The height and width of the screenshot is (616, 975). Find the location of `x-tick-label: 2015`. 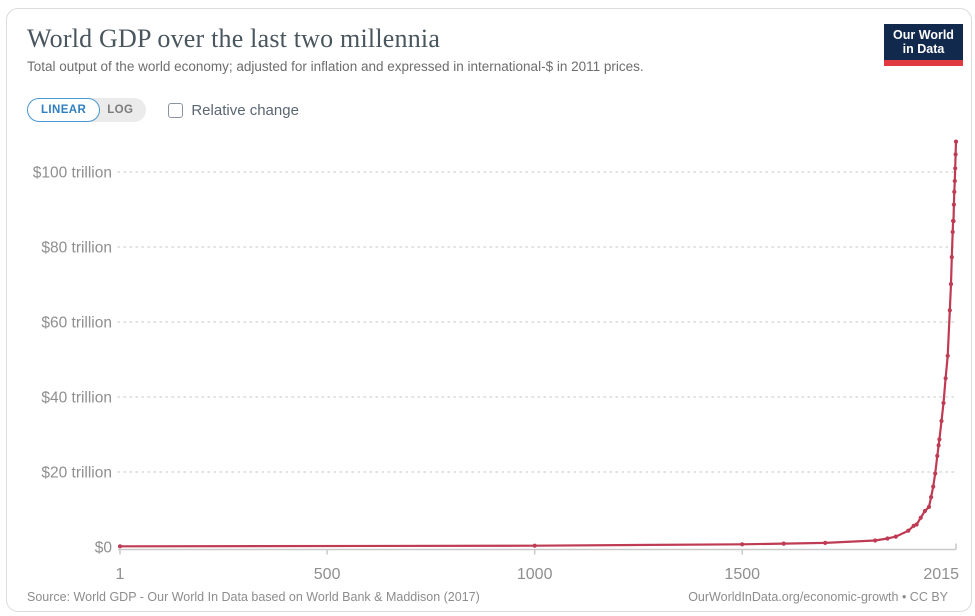

x-tick-label: 2015 is located at coordinates (941, 574).